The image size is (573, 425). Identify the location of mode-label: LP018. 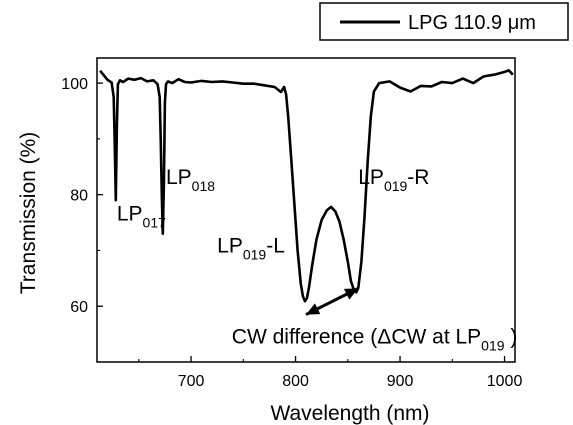
(190, 180).